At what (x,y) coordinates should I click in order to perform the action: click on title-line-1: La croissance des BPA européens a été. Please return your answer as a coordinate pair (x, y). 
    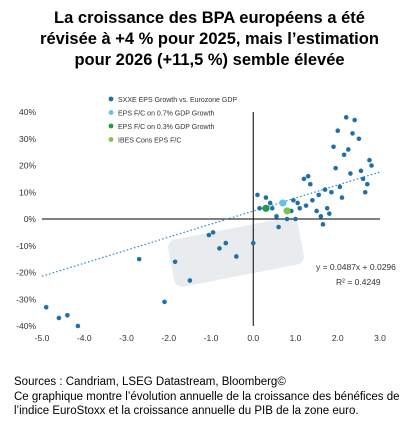
    Looking at the image, I should click on (209, 18).